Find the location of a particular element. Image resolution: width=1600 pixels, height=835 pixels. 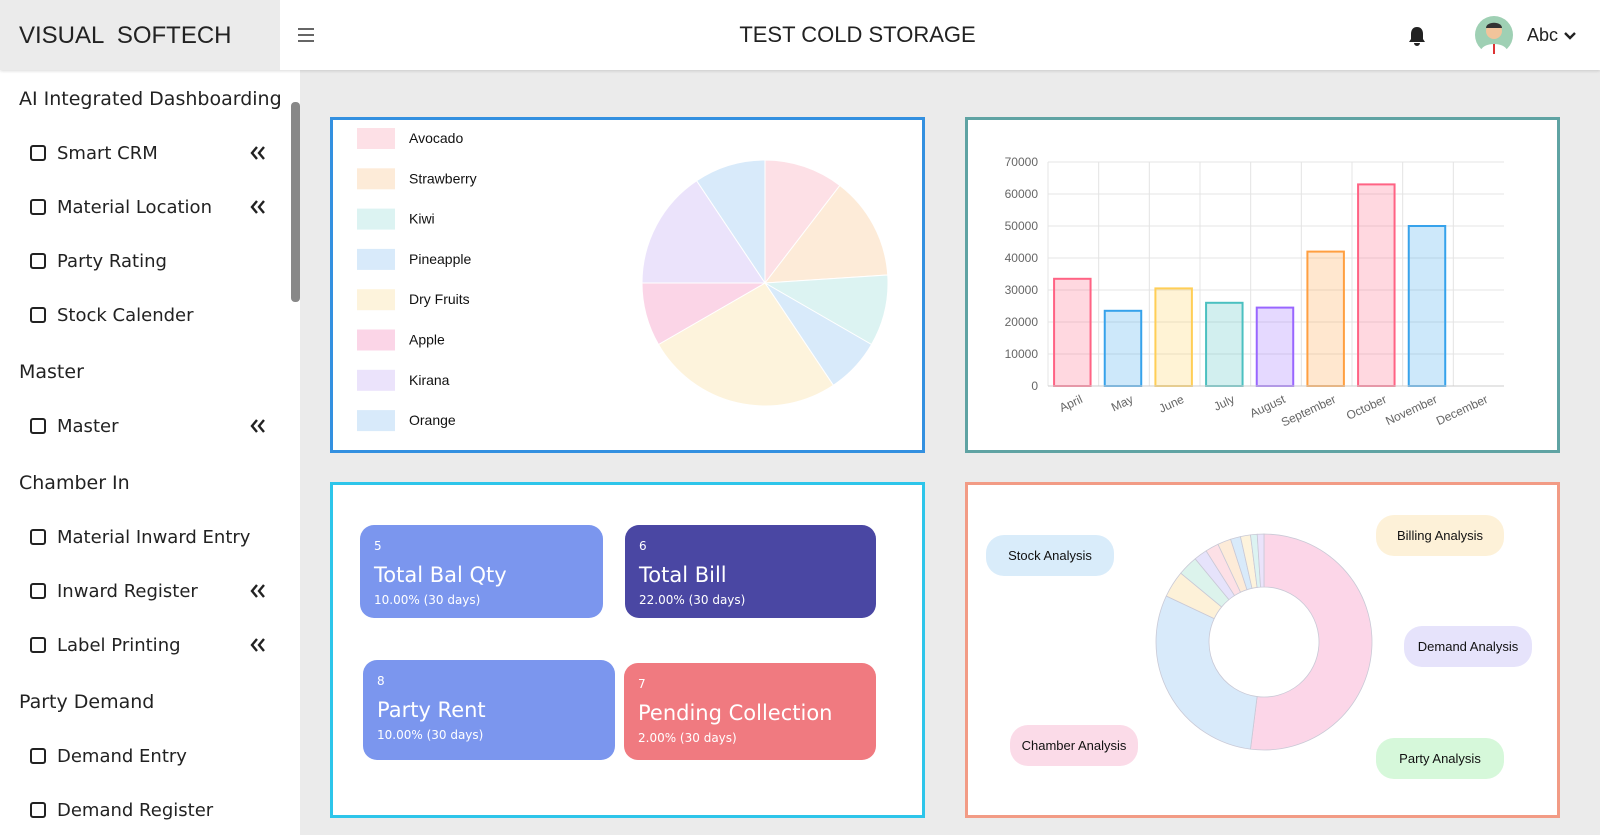

legend-label: Kiwi is located at coordinates (422, 219).